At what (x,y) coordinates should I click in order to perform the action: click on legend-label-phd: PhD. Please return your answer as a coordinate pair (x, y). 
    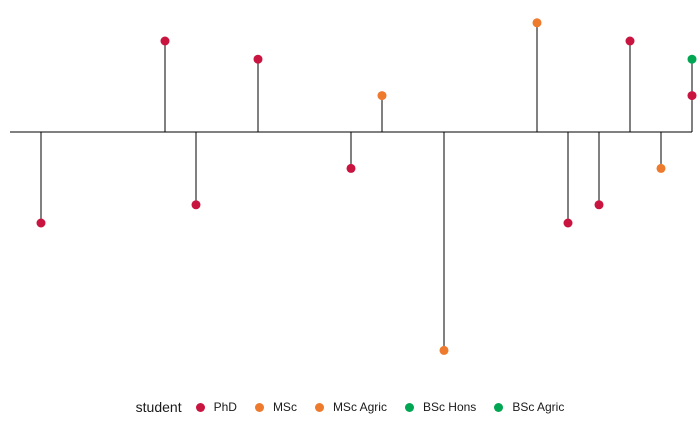
    Looking at the image, I should click on (225, 407).